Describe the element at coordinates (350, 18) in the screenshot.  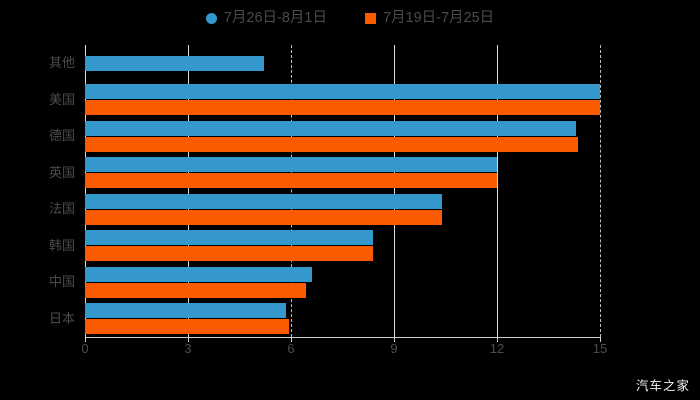
I see `chart-legend: 7月26日-8月1日 7月19日-7月25日` at that location.